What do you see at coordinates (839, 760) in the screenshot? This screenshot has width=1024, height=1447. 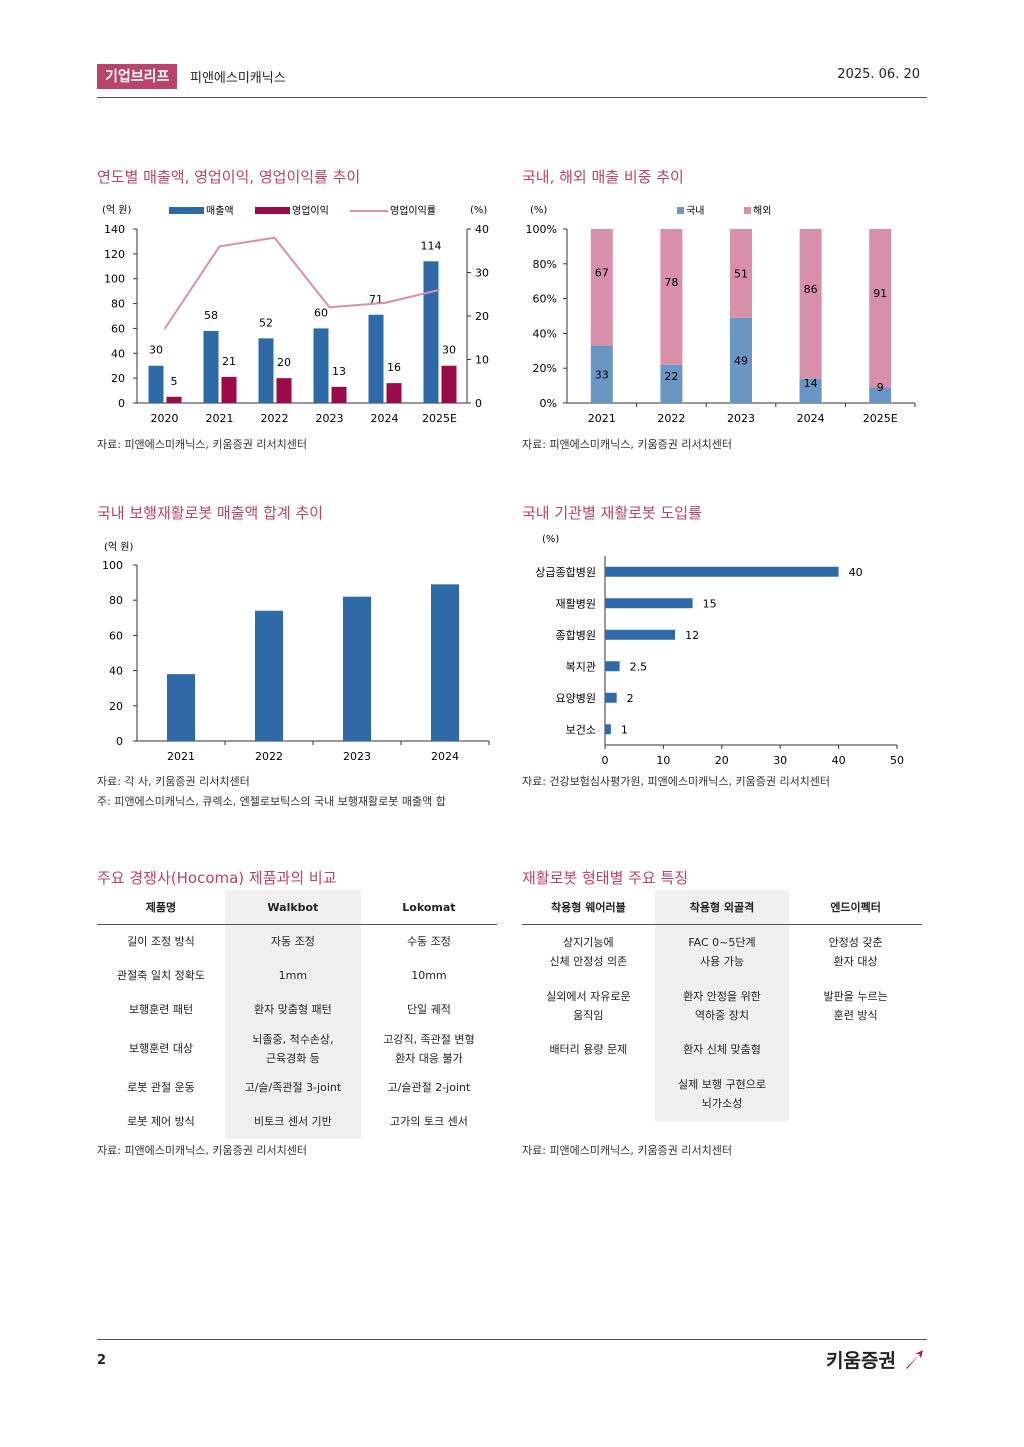 I see `x-tick-label: 40` at bounding box center [839, 760].